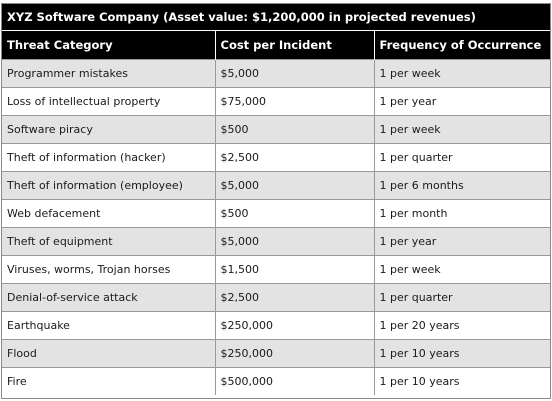 This screenshot has height=401, width=552. I want to click on table-row: Web defacement $500 1 per month, so click(276, 213).